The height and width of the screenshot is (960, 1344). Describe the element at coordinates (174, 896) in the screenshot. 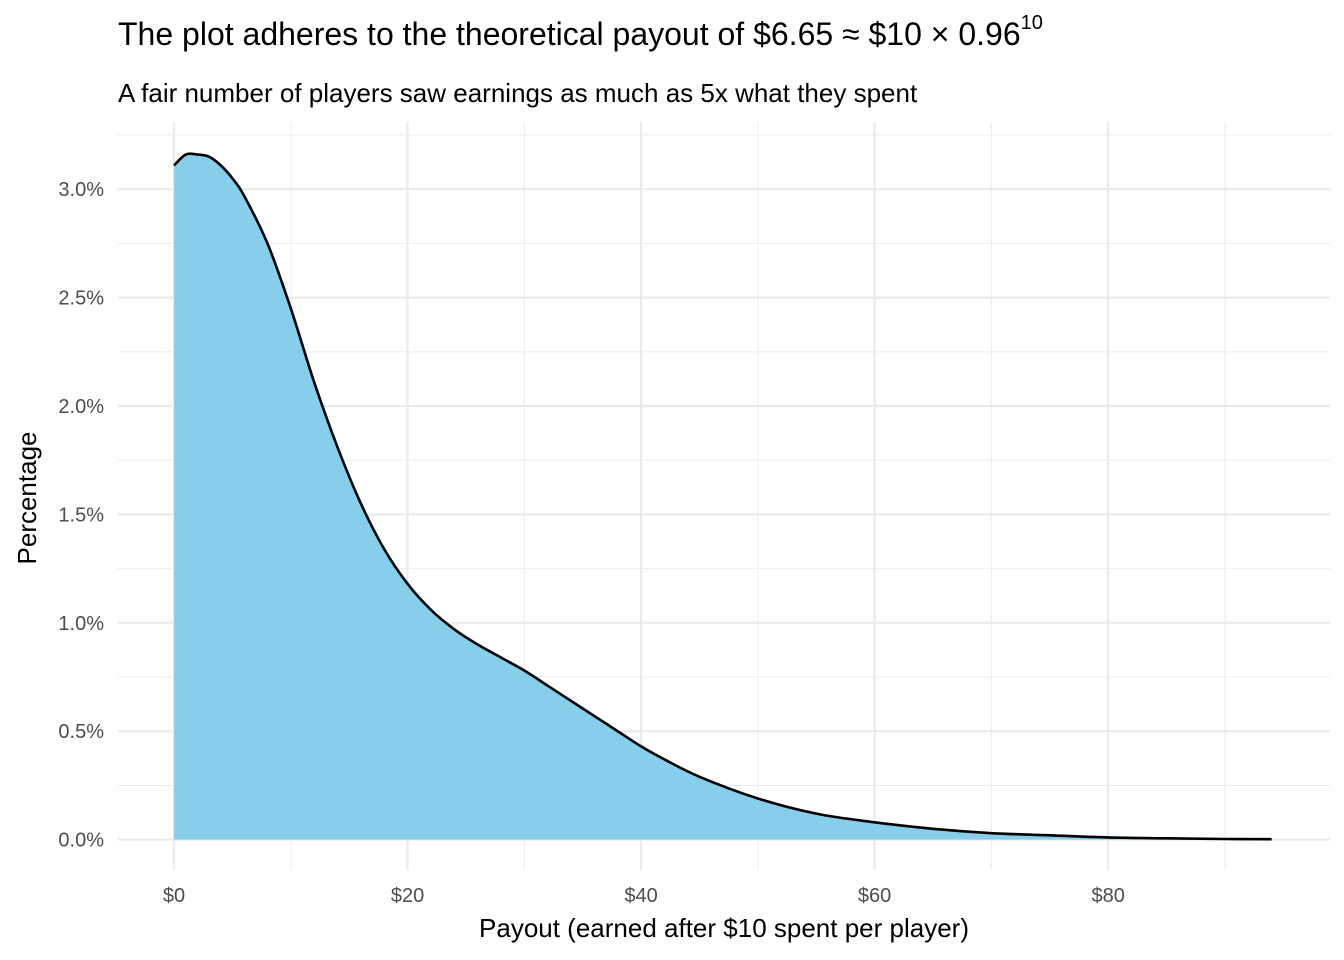

I see `x-tick-label: $0` at that location.